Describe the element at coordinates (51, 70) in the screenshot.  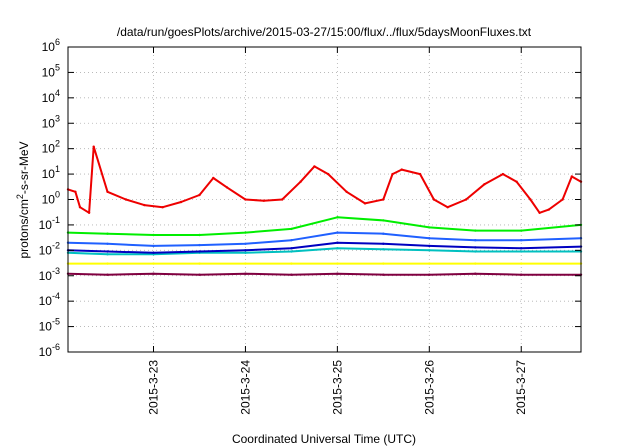
I see `y-tick-label: 10⁵` at that location.